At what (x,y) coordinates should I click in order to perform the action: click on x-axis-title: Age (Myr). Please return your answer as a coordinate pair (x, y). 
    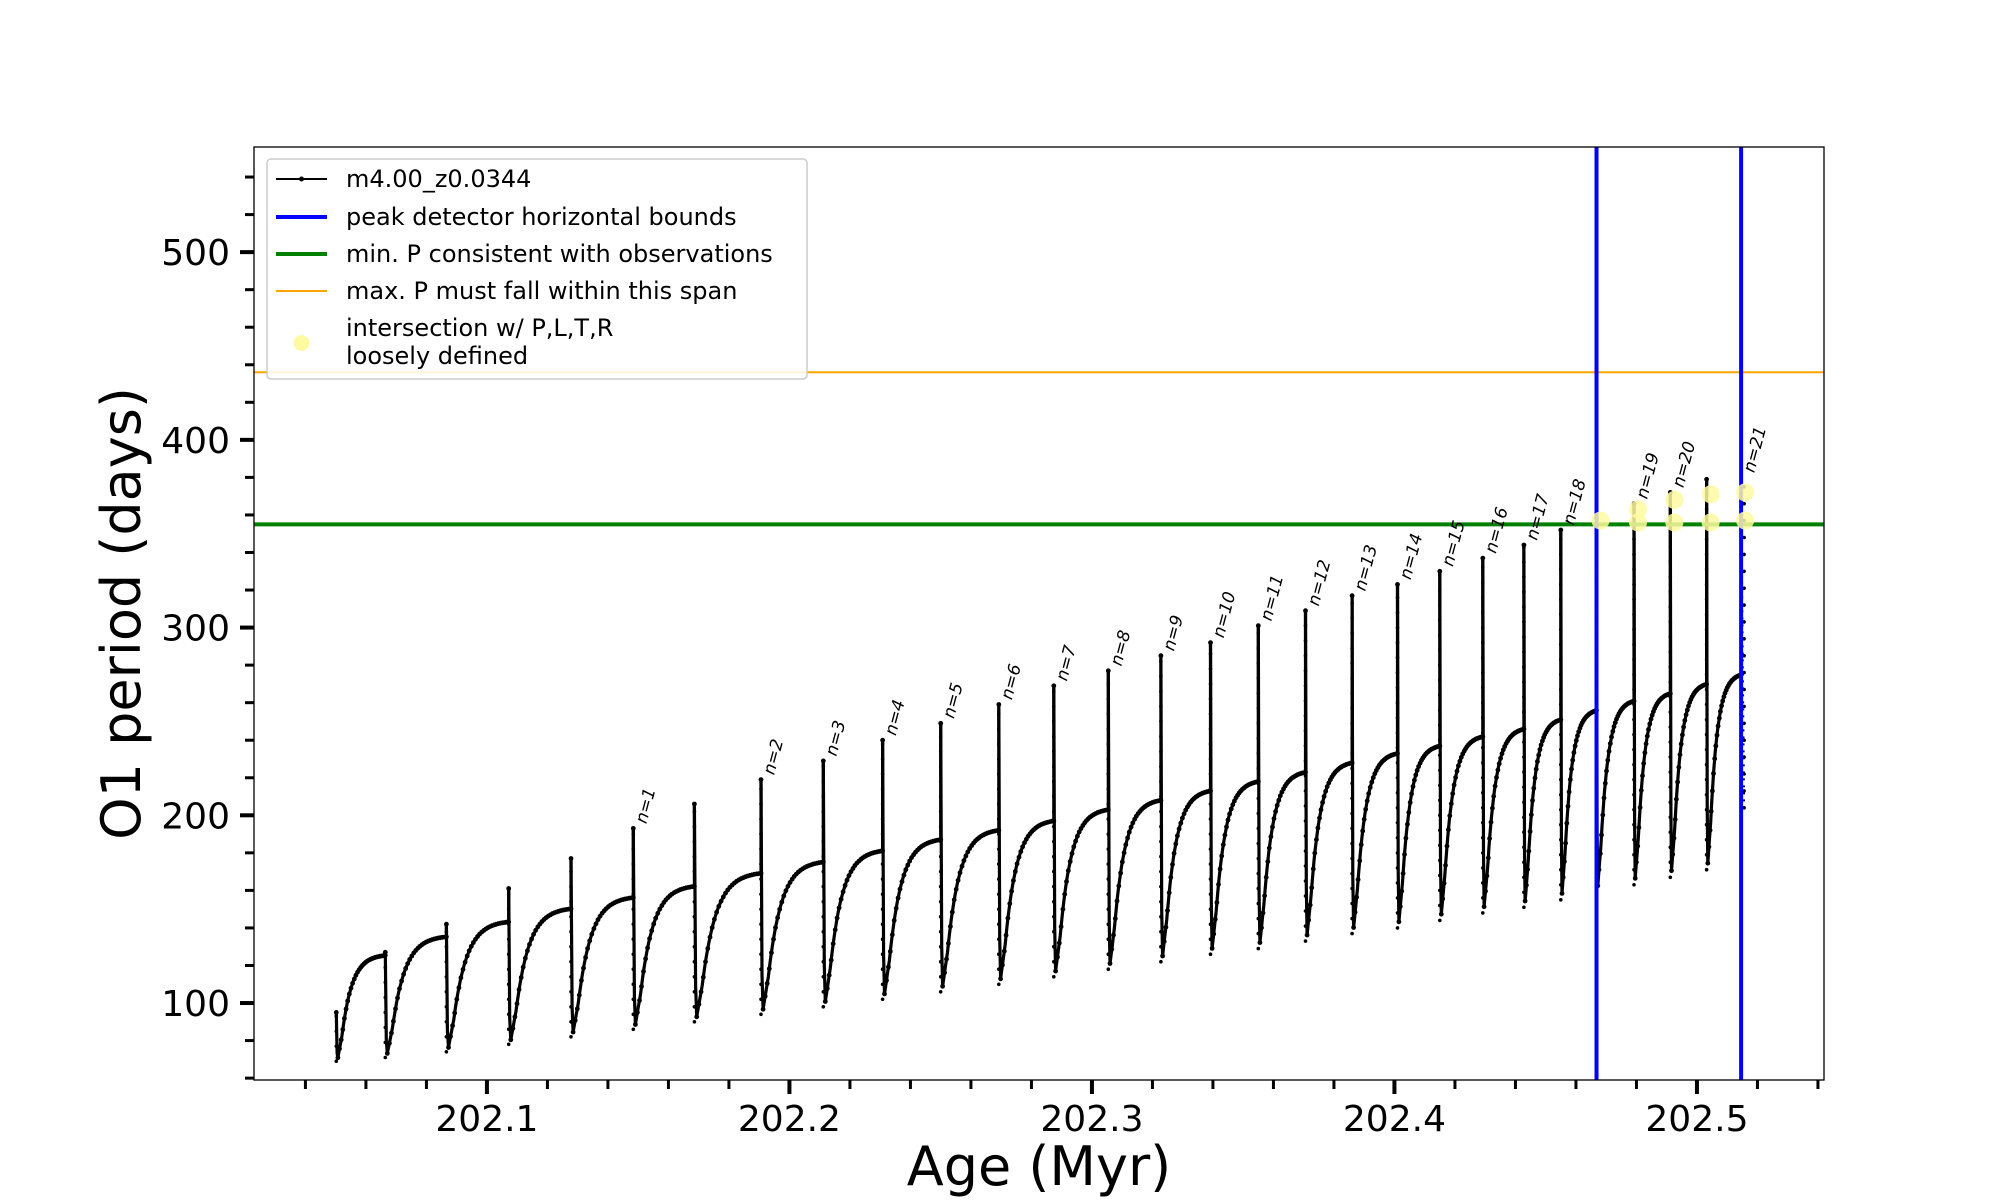
    Looking at the image, I should click on (1039, 1166).